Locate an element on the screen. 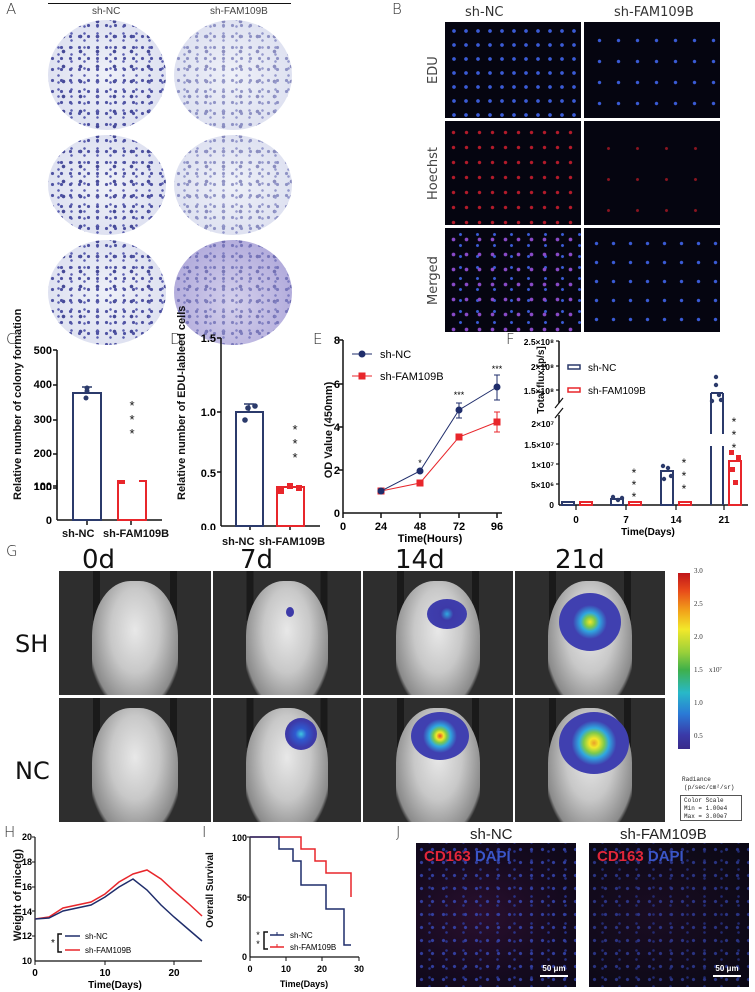 Image resolution: width=755 pixels, height=992 pixels. svg-text: 4 is located at coordinates (337, 428).